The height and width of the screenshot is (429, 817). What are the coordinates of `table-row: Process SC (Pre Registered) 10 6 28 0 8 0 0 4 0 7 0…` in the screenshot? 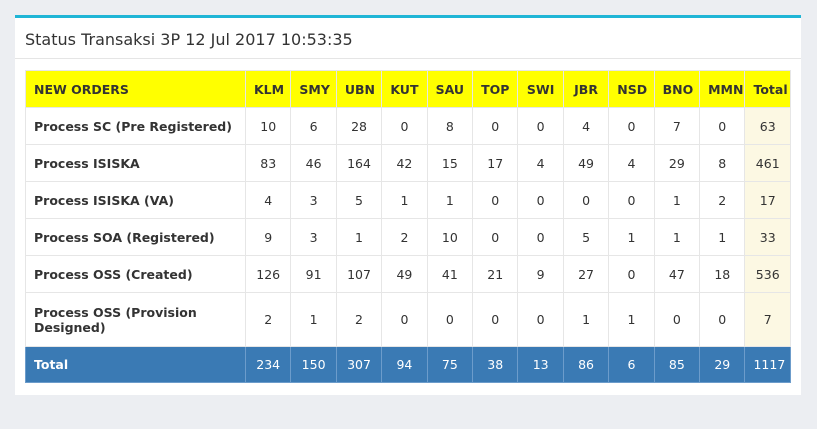 It's located at (408, 126).